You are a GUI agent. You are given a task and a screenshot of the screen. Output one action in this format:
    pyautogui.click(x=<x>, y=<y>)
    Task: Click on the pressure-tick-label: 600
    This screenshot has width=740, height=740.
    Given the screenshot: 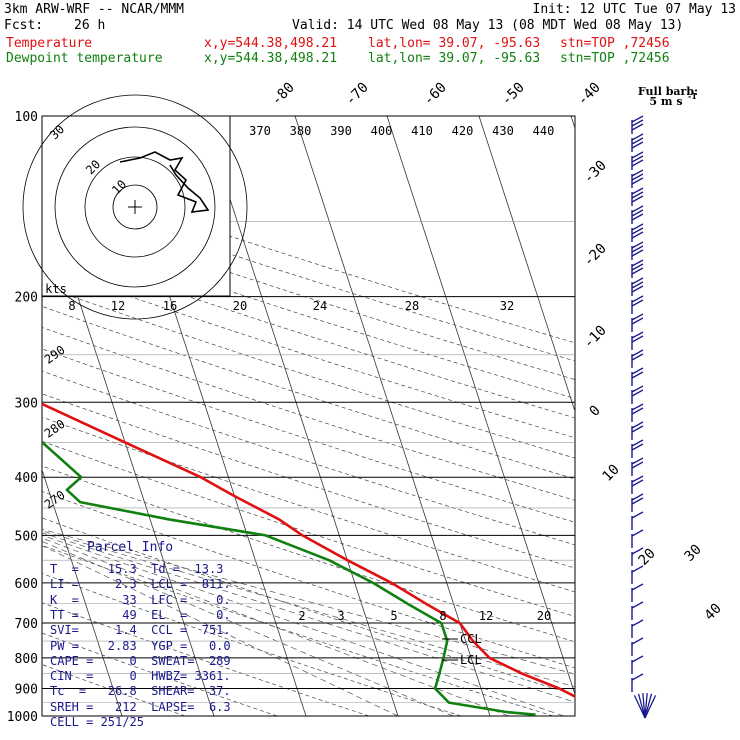 What is the action you would take?
    pyautogui.click(x=26, y=584)
    